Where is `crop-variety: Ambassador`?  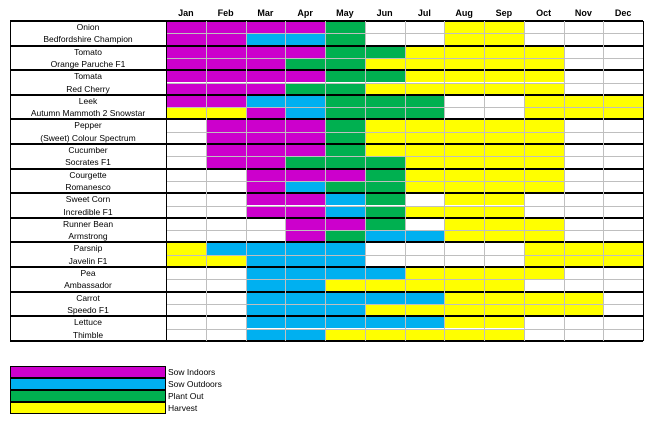 crop-variety: Ambassador is located at coordinates (88, 285).